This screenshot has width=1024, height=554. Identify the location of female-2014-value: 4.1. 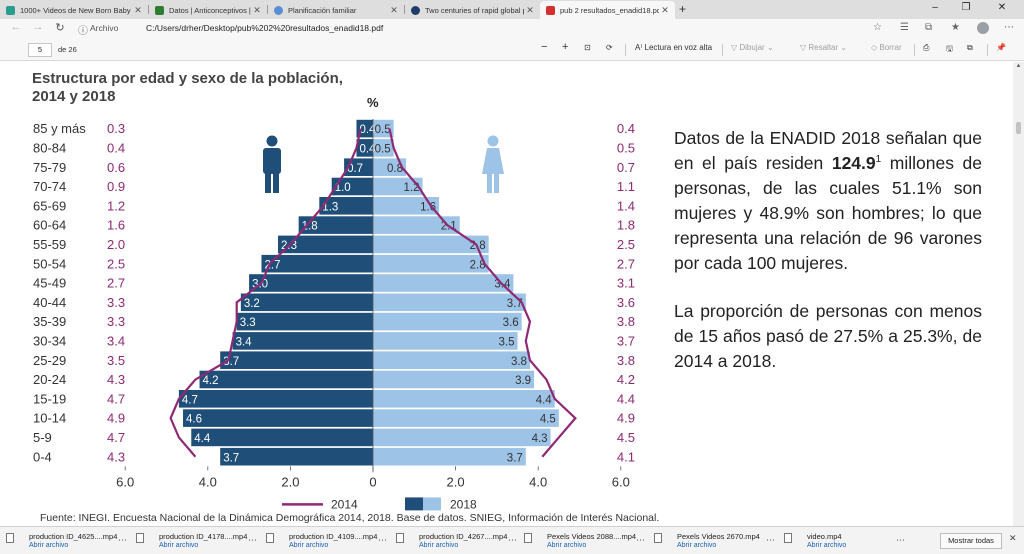
(626, 456).